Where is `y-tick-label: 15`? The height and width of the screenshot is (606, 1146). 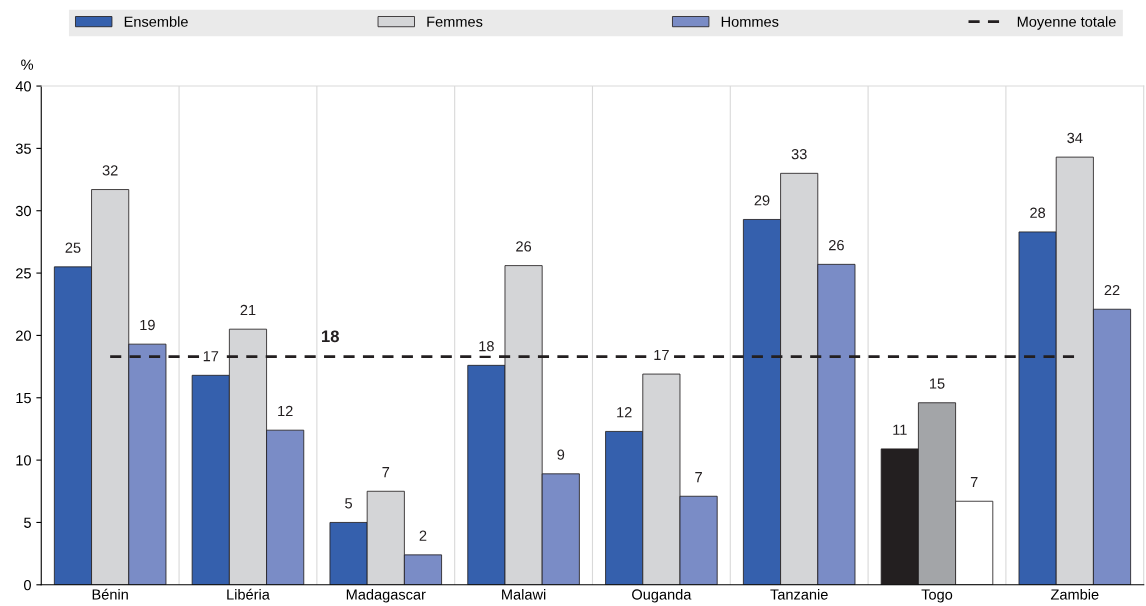
y-tick-label: 15 is located at coordinates (23, 398).